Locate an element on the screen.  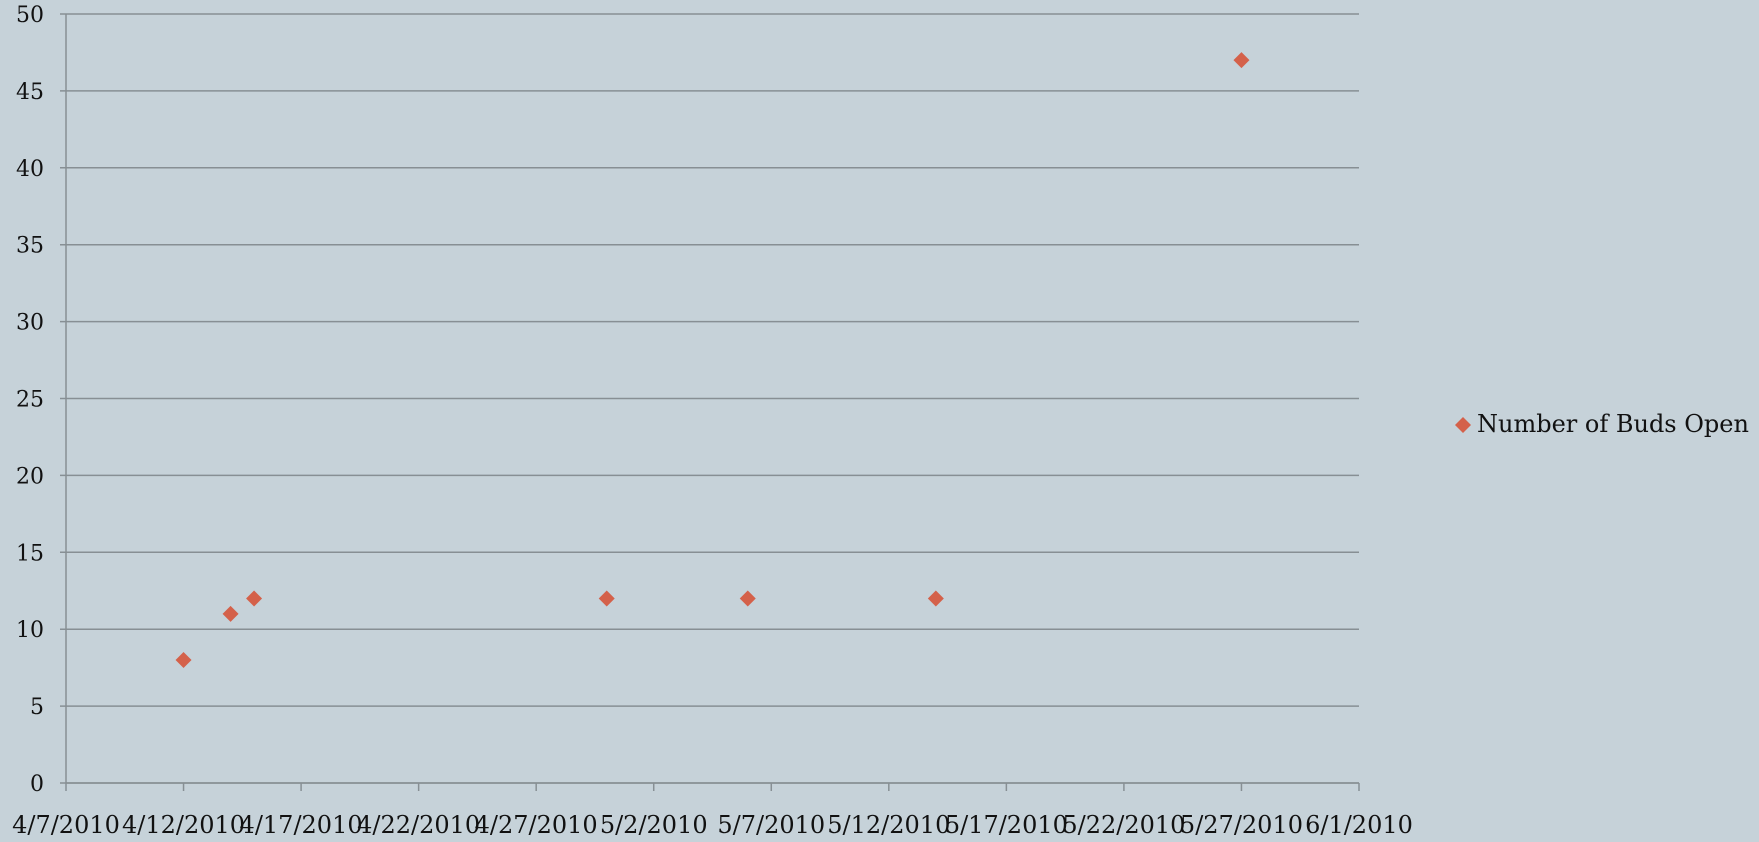
y-tick-label: 45 is located at coordinates (30, 92).